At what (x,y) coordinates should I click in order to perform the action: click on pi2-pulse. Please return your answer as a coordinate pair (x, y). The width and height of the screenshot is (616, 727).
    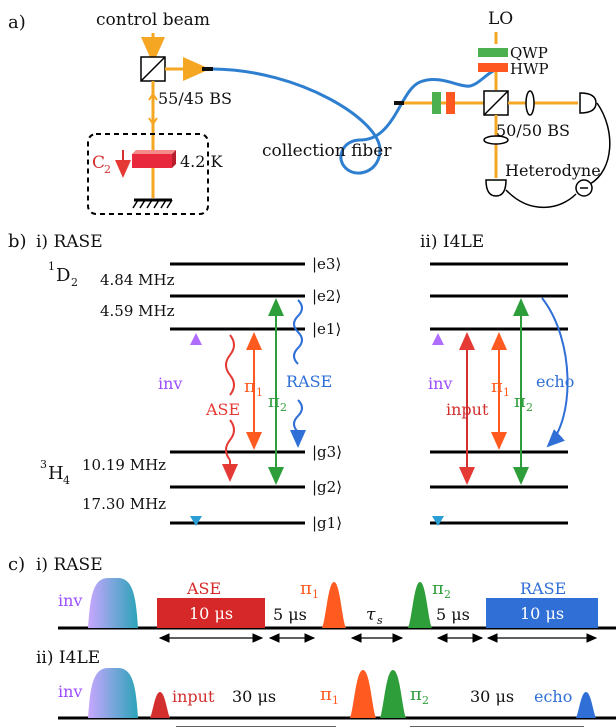
    Looking at the image, I should click on (420, 605).